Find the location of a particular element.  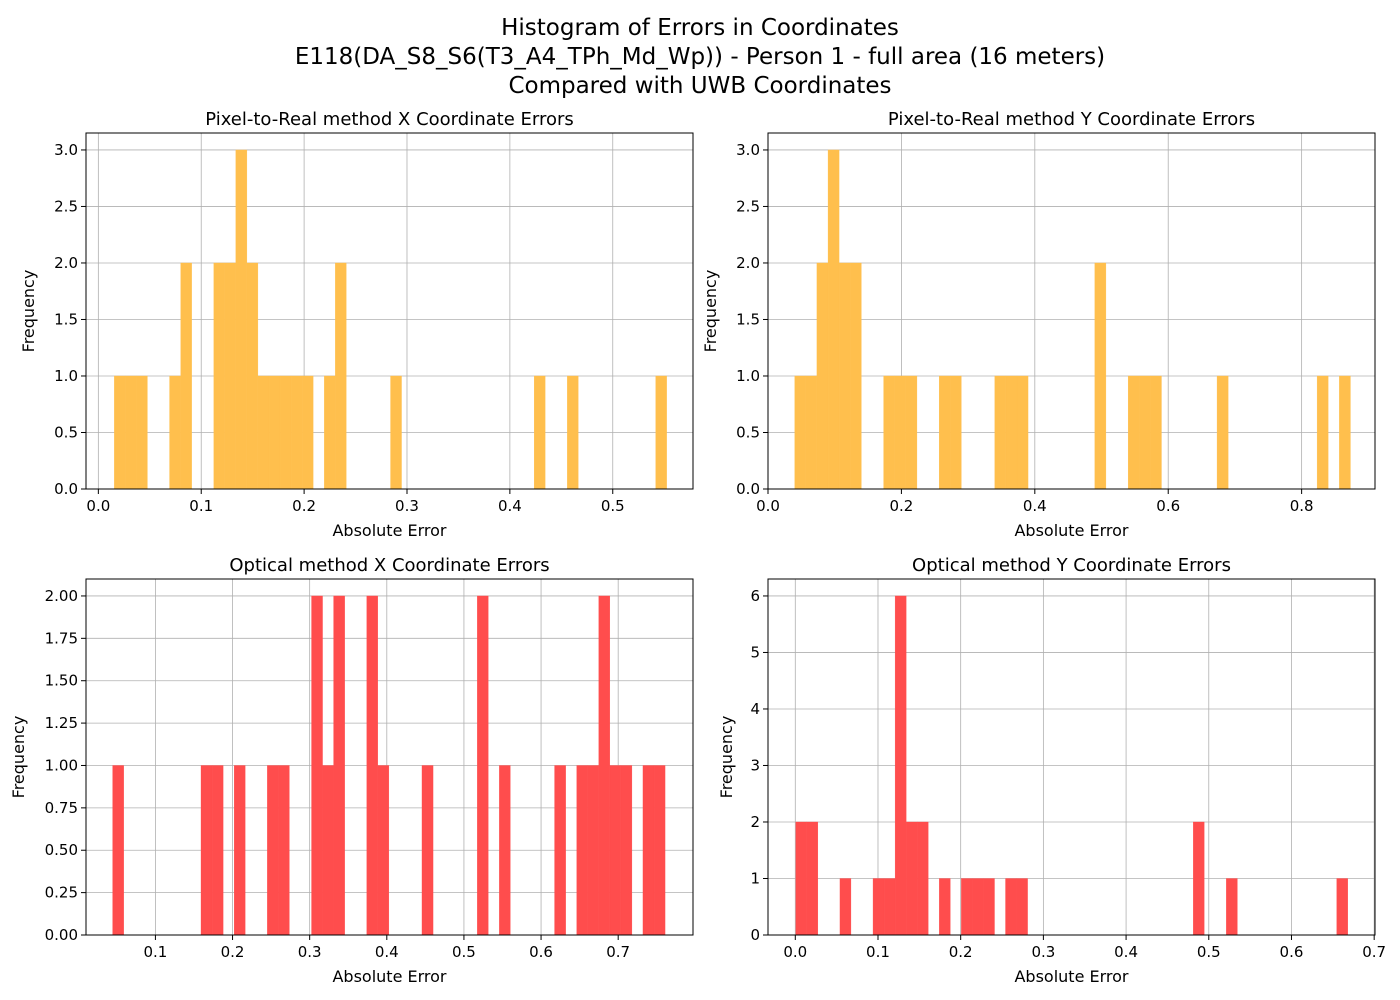

y-tick-label: 2 is located at coordinates (755, 822).